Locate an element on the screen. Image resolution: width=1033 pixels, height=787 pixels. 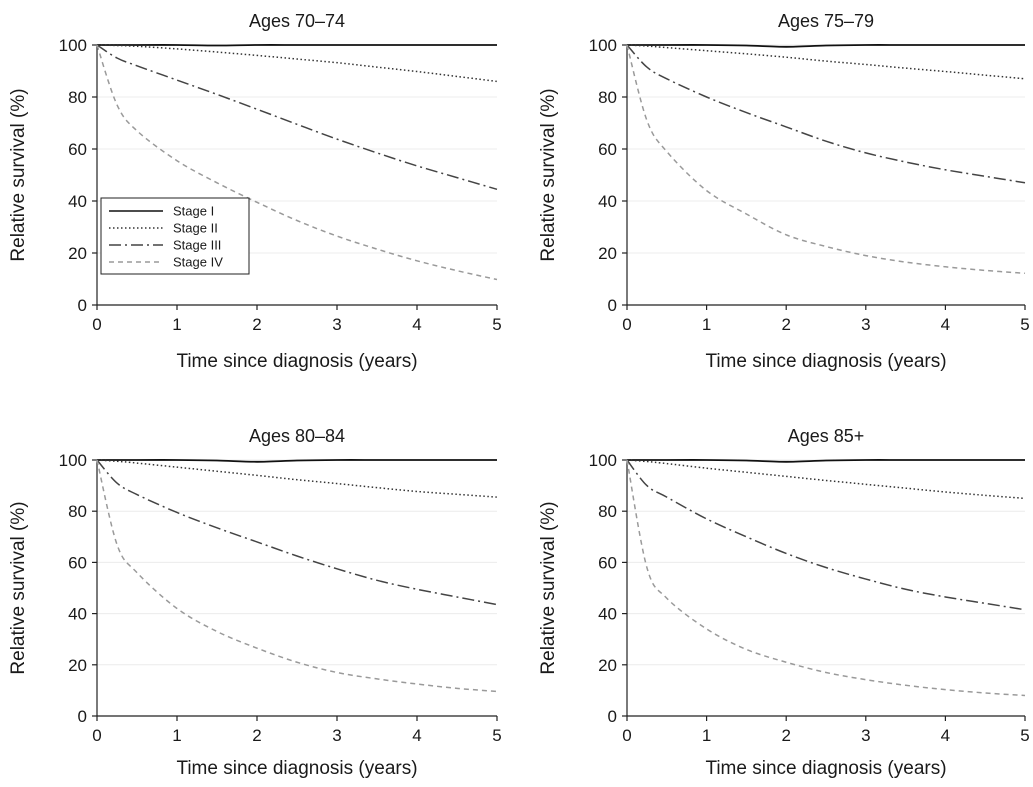
chart-title: Ages 70–74 is located at coordinates (297, 21).